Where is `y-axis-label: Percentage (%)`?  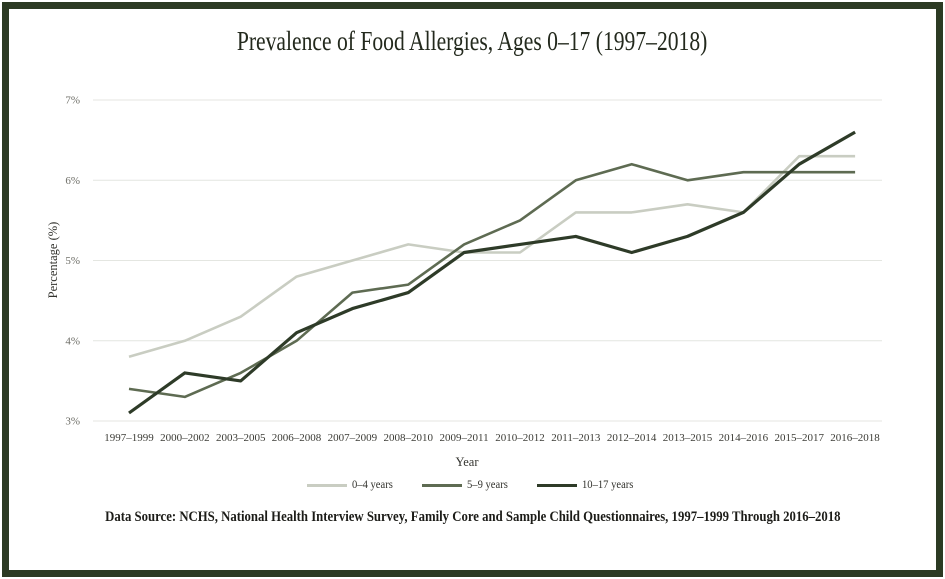 y-axis-label: Percentage (%) is located at coordinates (53, 260).